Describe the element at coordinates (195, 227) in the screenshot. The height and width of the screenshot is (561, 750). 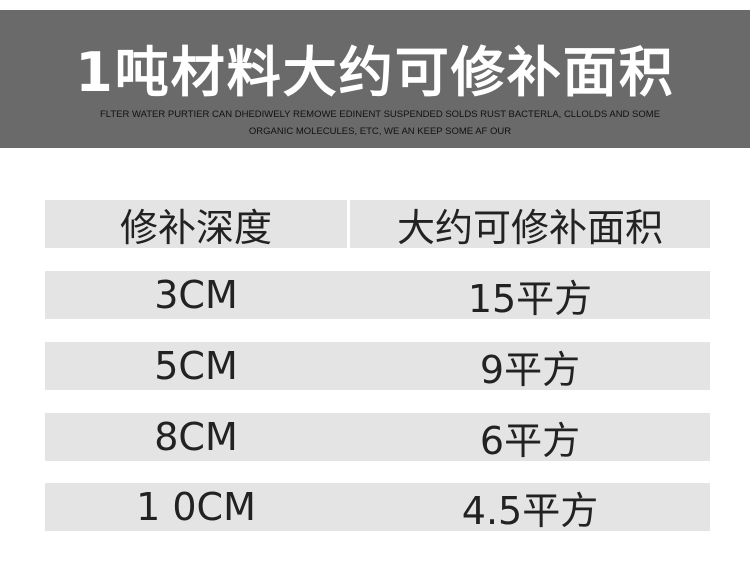
I see `column-header: 修补深度` at that location.